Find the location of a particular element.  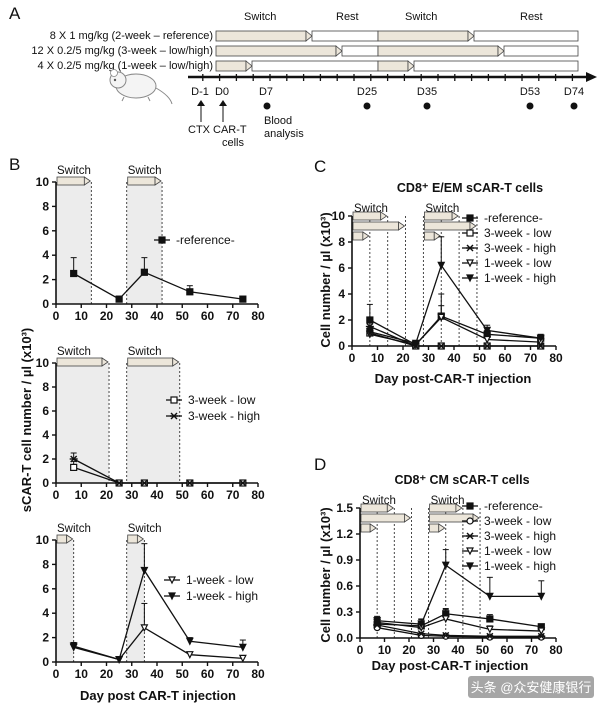

panel-letter-b: B is located at coordinates (14, 164).